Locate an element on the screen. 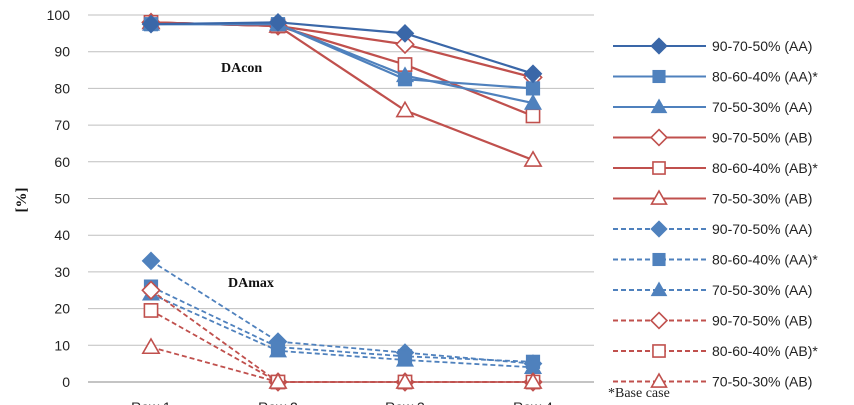 The height and width of the screenshot is (405, 854). annotation-damax: DAmax is located at coordinates (251, 283).